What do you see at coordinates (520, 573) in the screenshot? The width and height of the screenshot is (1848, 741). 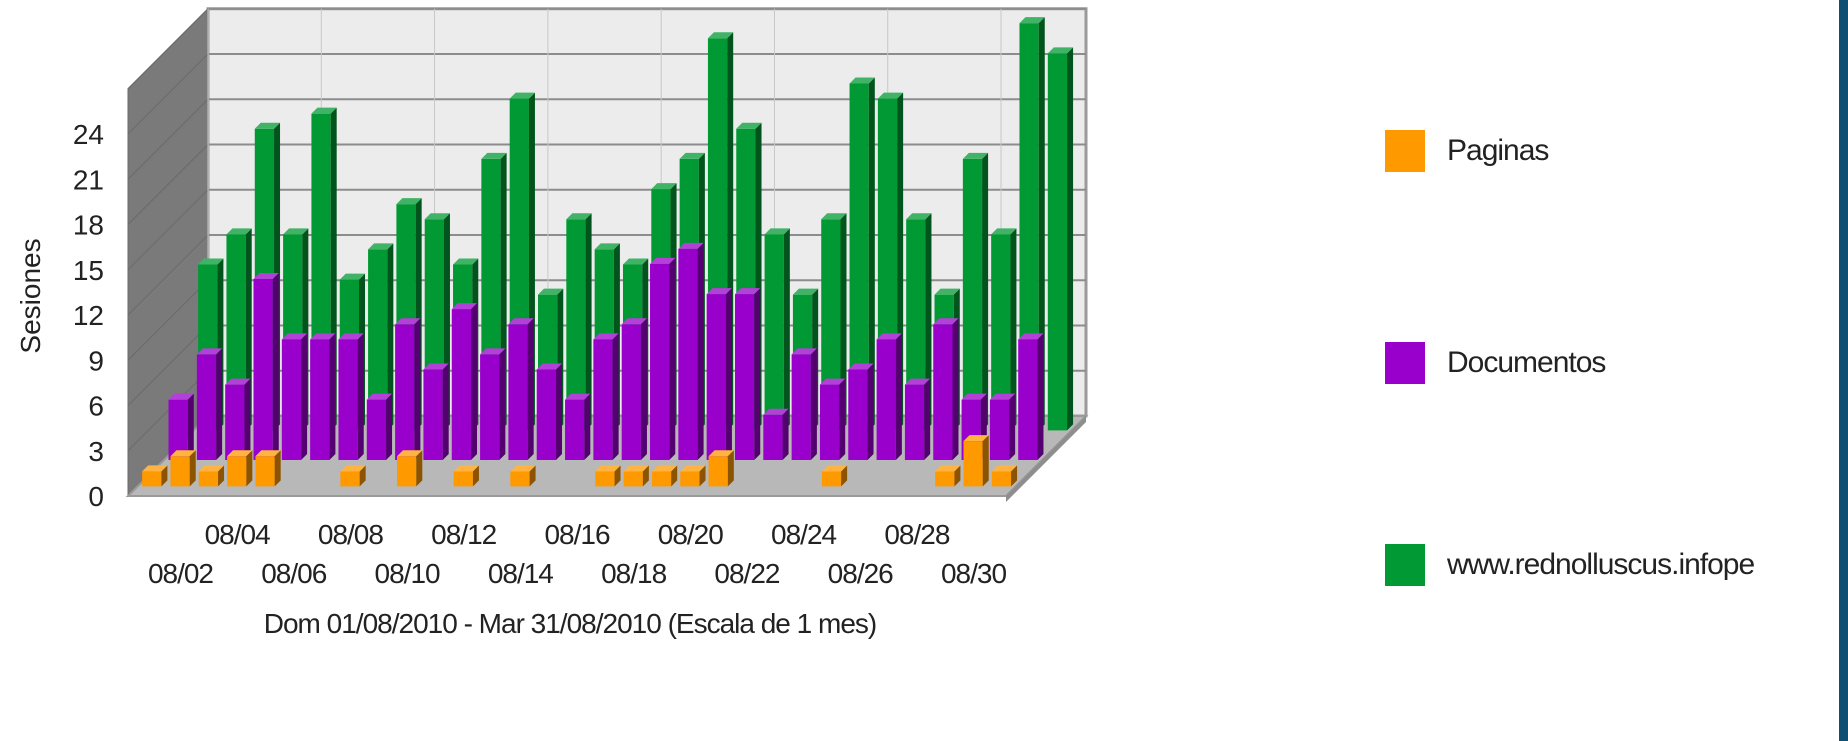 I see `xtick-label-lower: 08/14` at bounding box center [520, 573].